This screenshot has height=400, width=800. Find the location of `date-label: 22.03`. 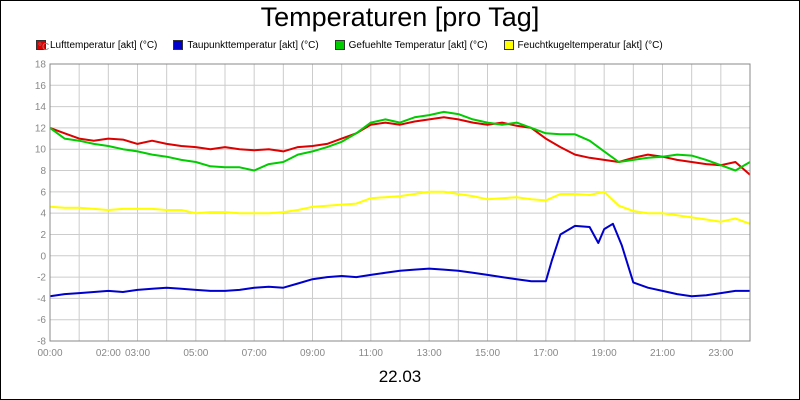

date-label: 22.03 is located at coordinates (400, 376).